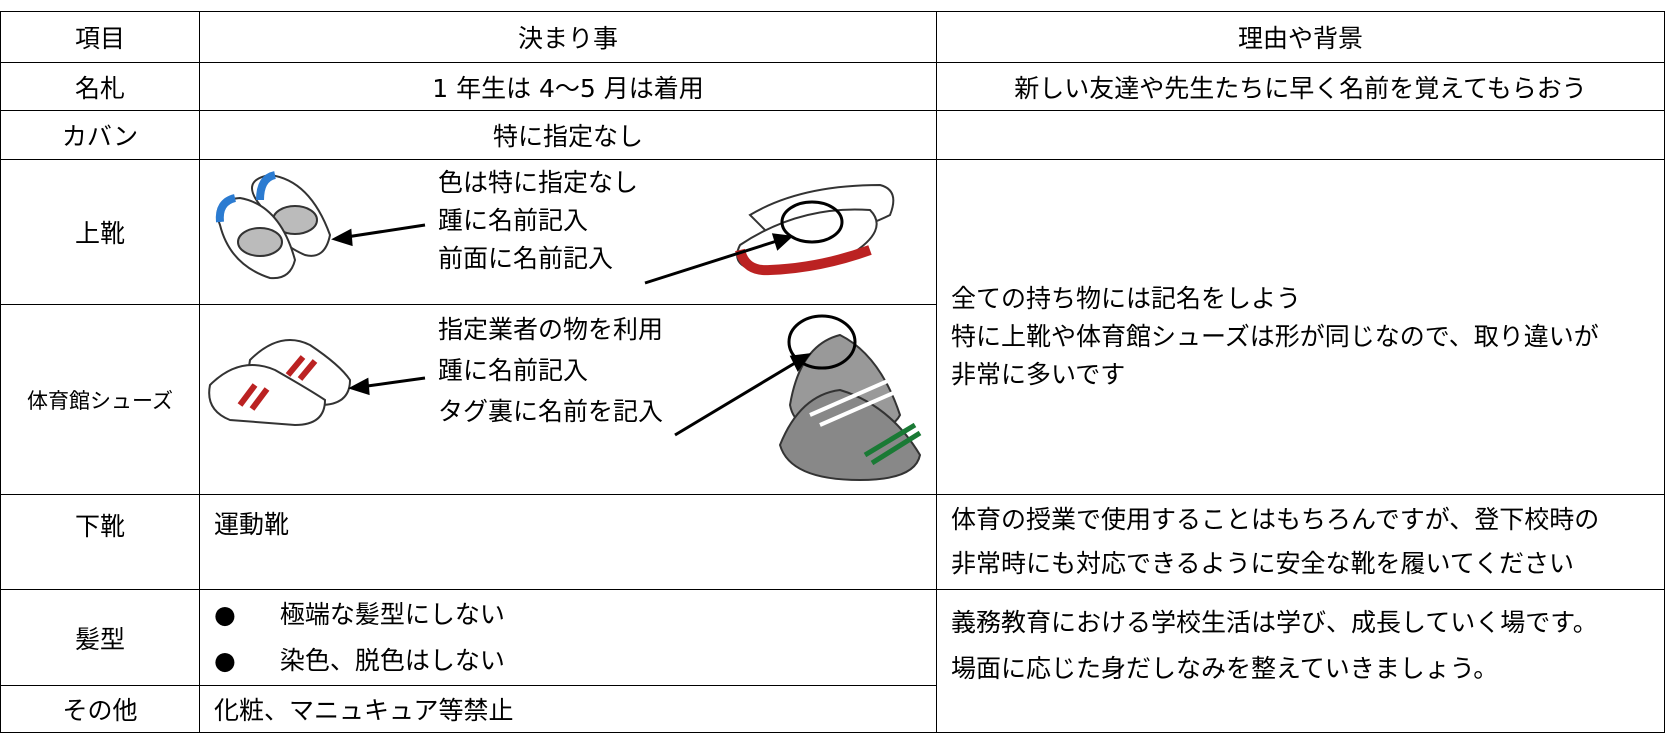  What do you see at coordinates (100, 135) in the screenshot?
I see `item: カバン` at bounding box center [100, 135].